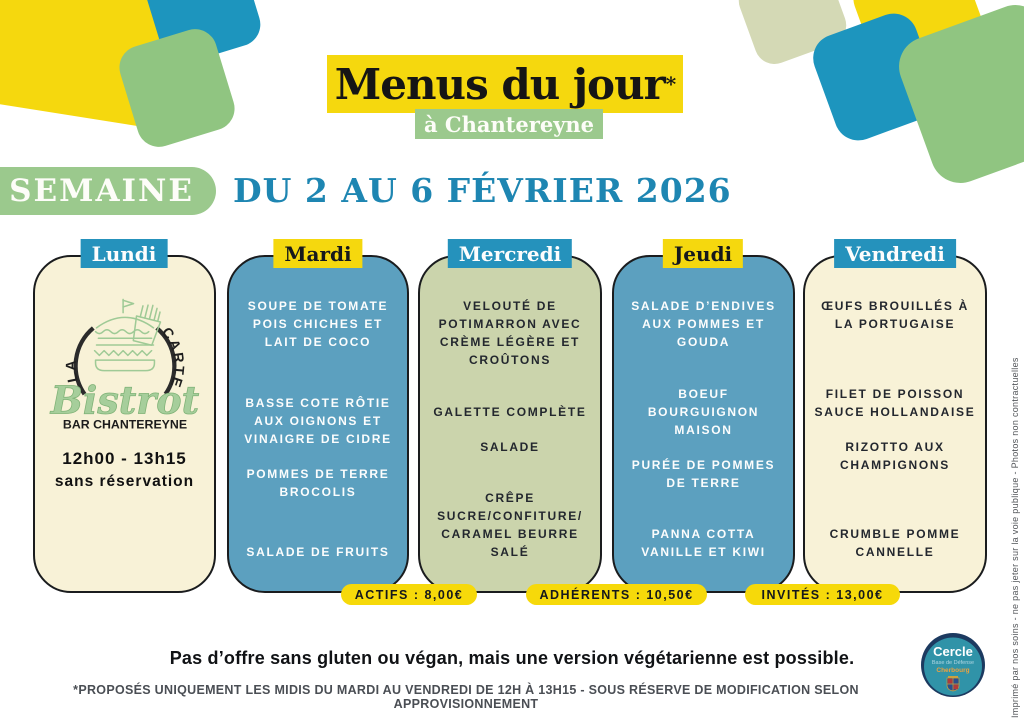 The height and width of the screenshot is (724, 1024). I want to click on cercle-line2: Base de Défense, so click(953, 663).